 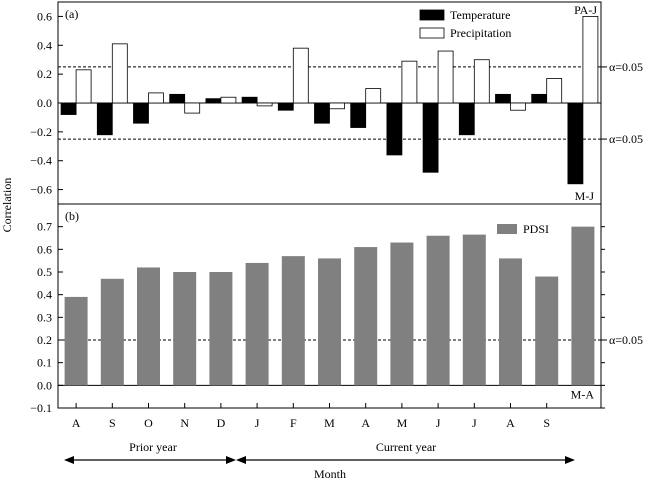 What do you see at coordinates (536, 229) in the screenshot?
I see `legend-label: PDSI` at bounding box center [536, 229].